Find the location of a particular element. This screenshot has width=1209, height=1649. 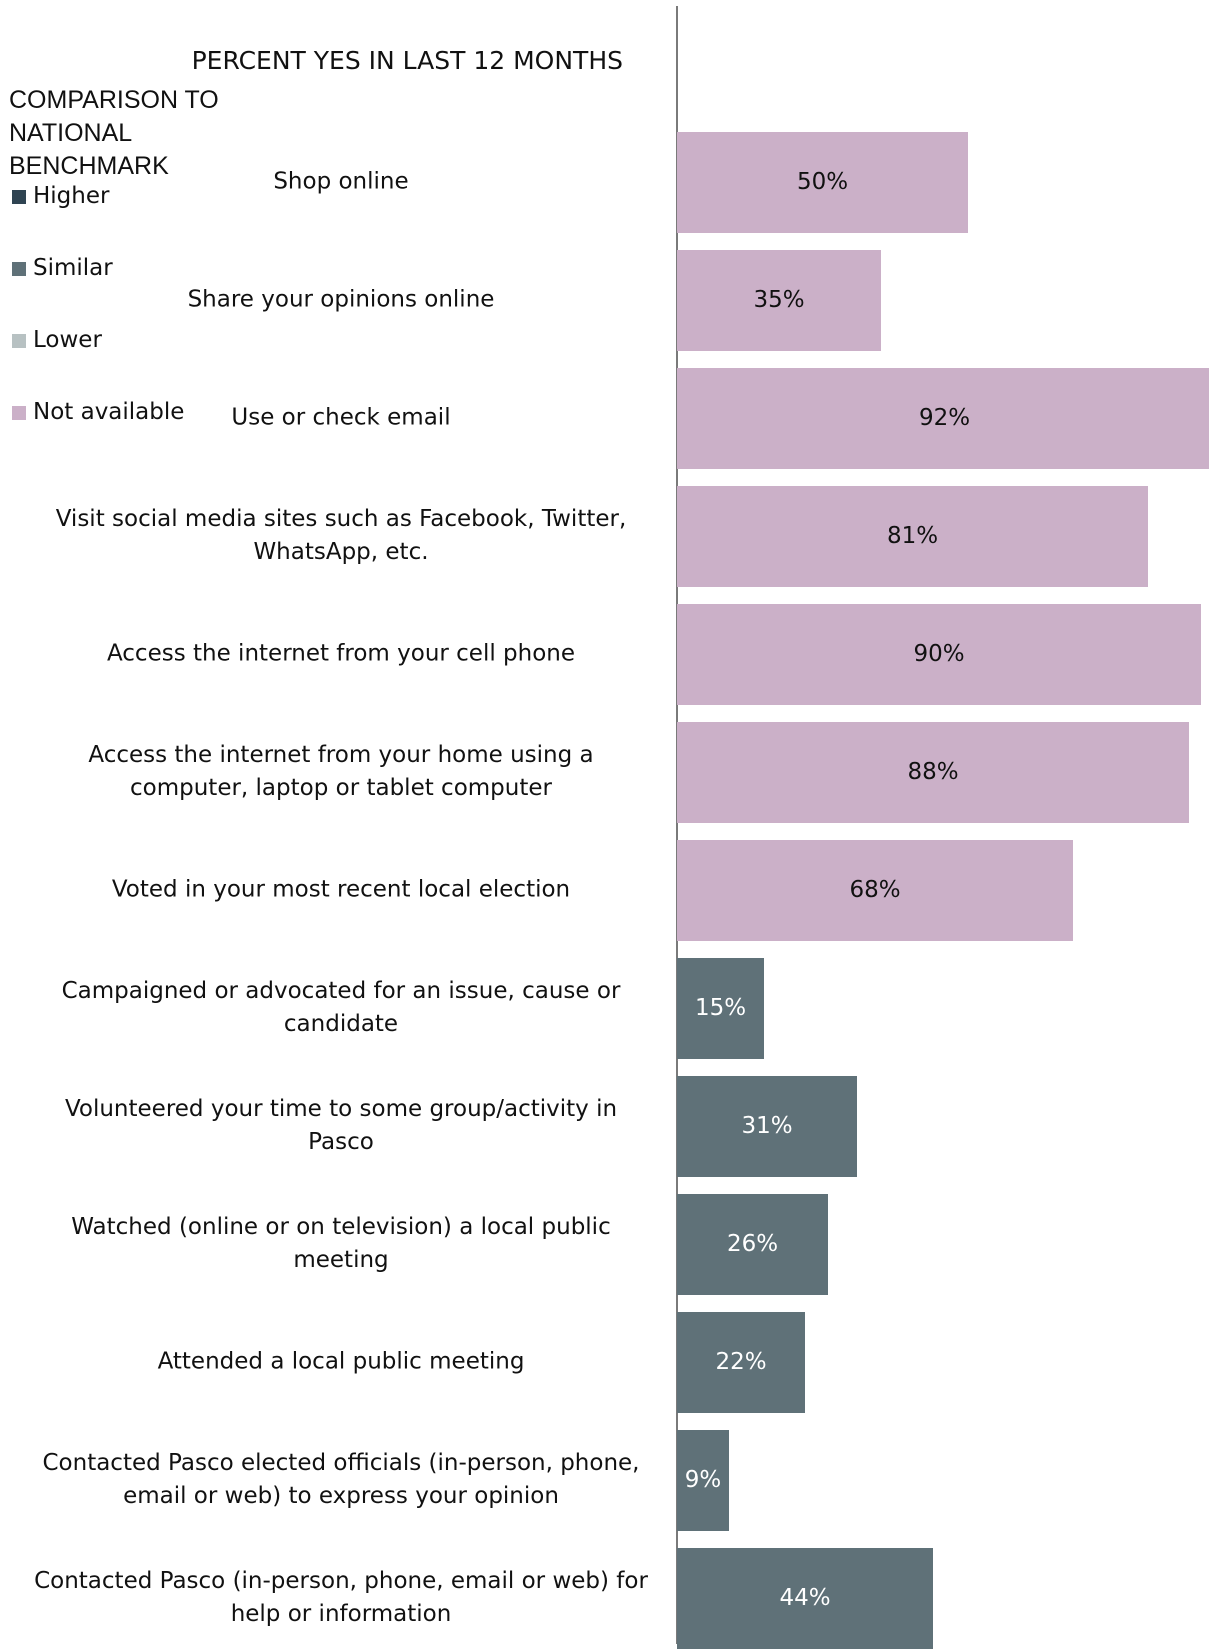

bar: 88% is located at coordinates (933, 772).